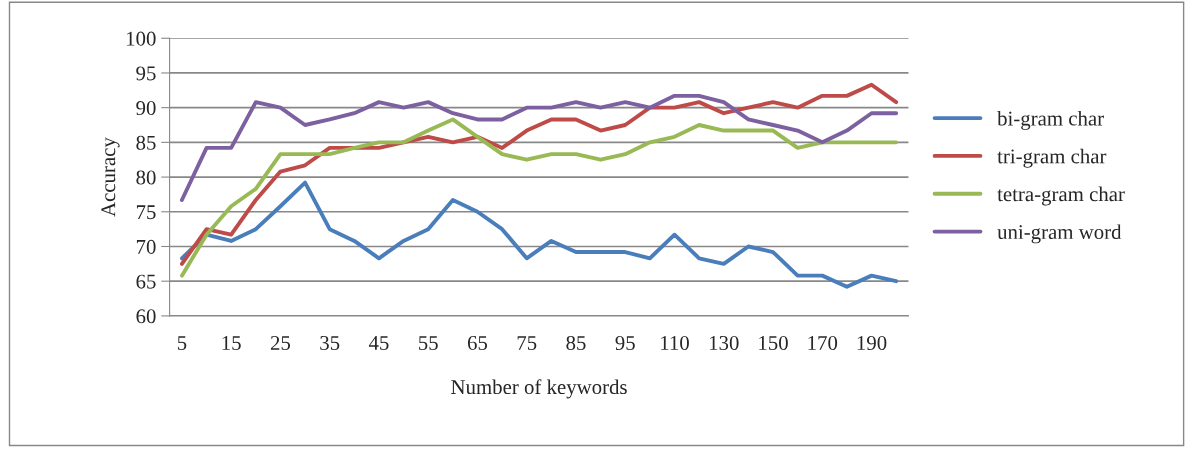  I want to click on x-tick-label: 85, so click(576, 343).